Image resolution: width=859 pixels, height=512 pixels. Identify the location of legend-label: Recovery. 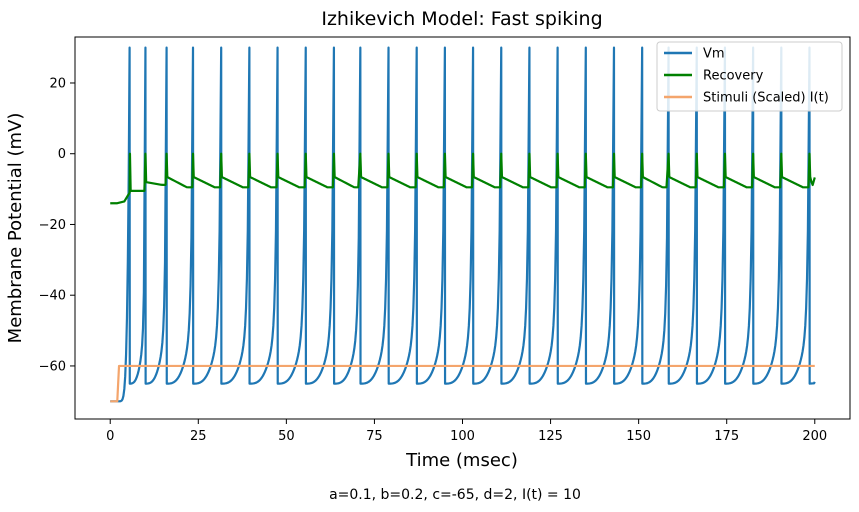
(733, 76).